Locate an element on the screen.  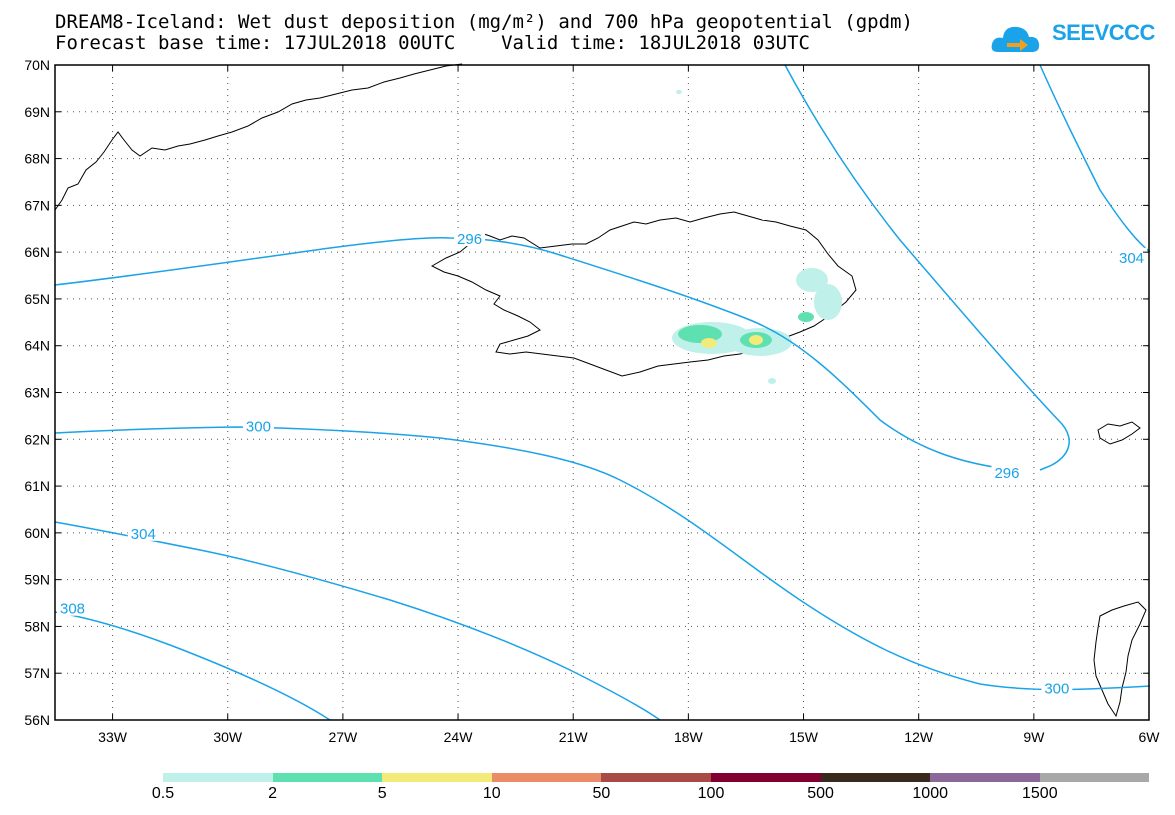
lon-label-24W: 24W is located at coordinates (459, 737).